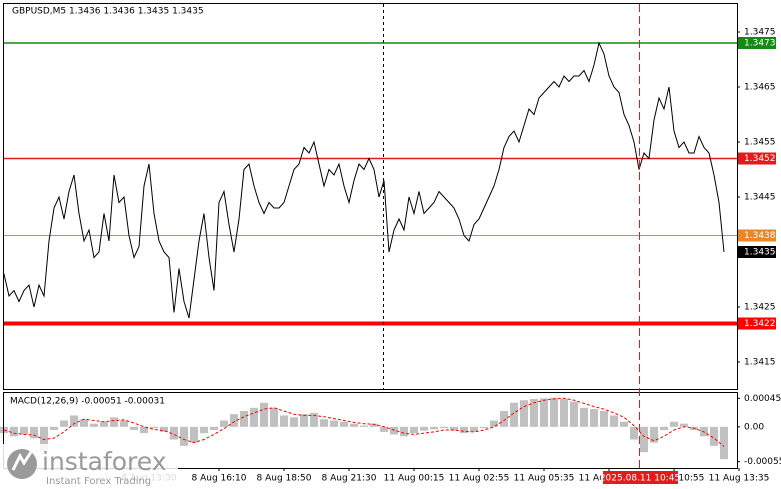 This screenshot has height=489, width=781. I want to click on signal-line, so click(364, 422).